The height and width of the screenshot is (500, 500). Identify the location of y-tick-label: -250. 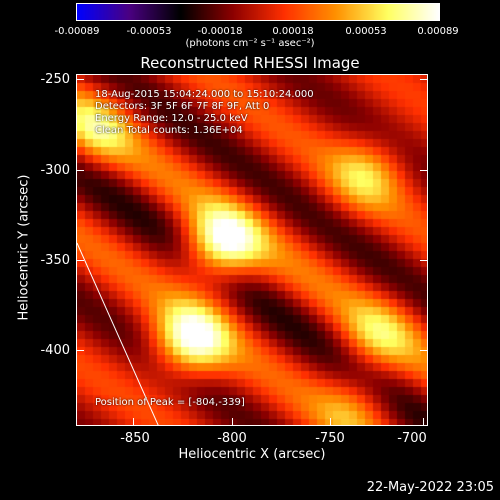
(55, 79).